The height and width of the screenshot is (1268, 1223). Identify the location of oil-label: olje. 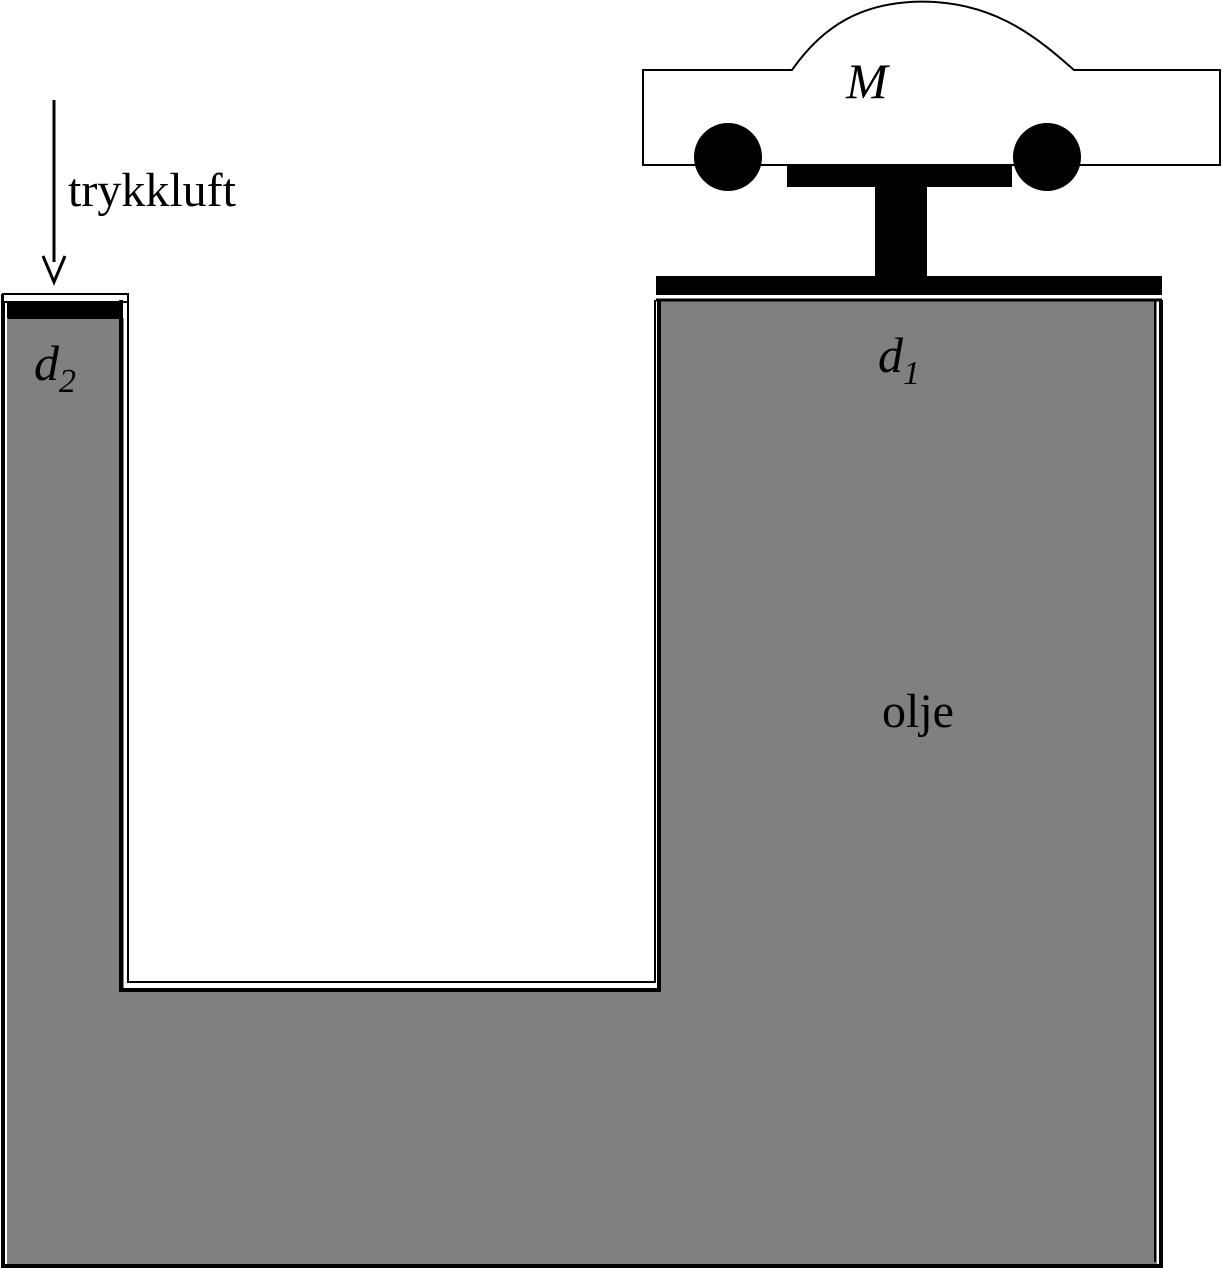
(918, 711).